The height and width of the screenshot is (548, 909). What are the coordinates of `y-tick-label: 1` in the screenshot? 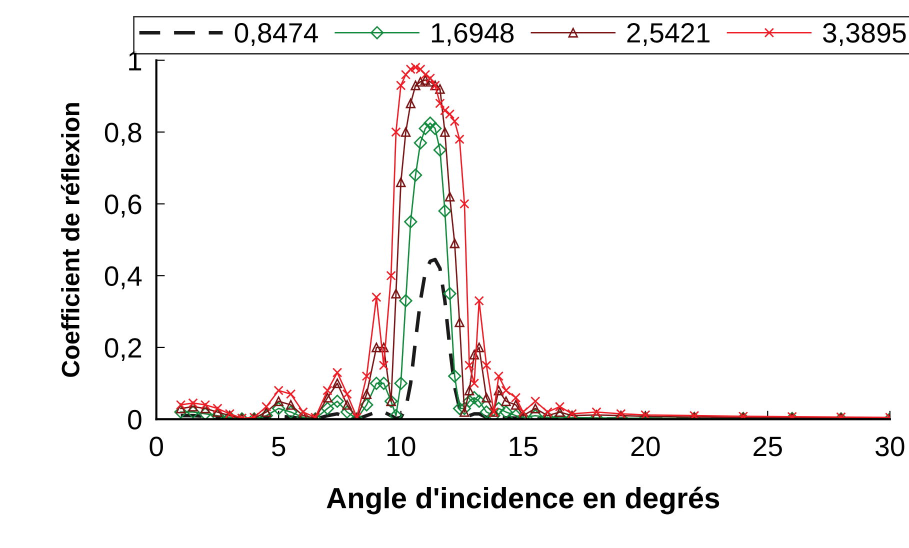 It's located at (135, 60).